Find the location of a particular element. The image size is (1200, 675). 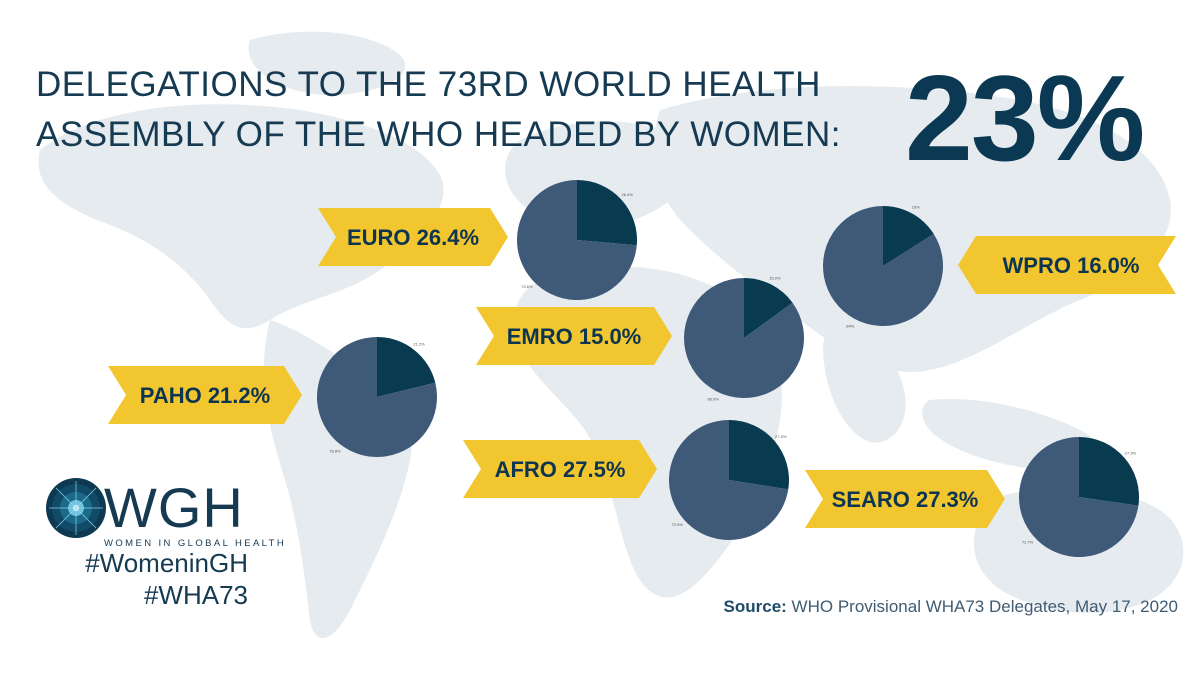

pie-slice-wpro-women is located at coordinates (908, 236).